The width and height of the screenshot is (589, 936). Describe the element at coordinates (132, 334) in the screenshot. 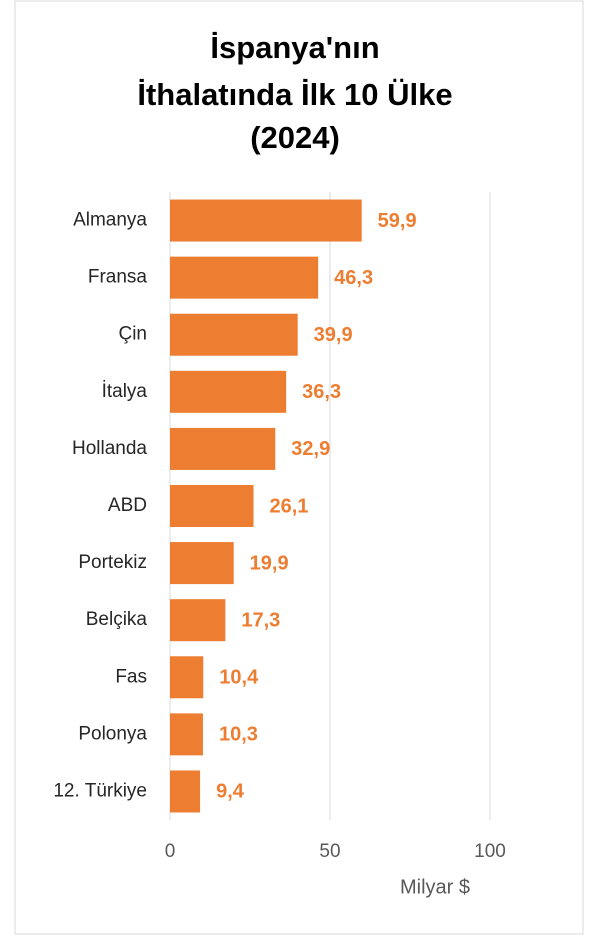

I see `y-tick-label: Çin` at that location.